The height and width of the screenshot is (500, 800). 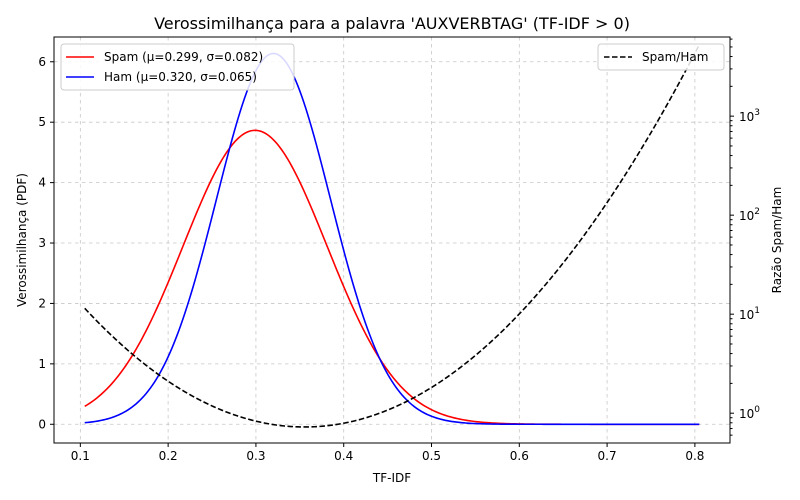 I want to click on x-tick-label: 0.4, so click(x=343, y=456).